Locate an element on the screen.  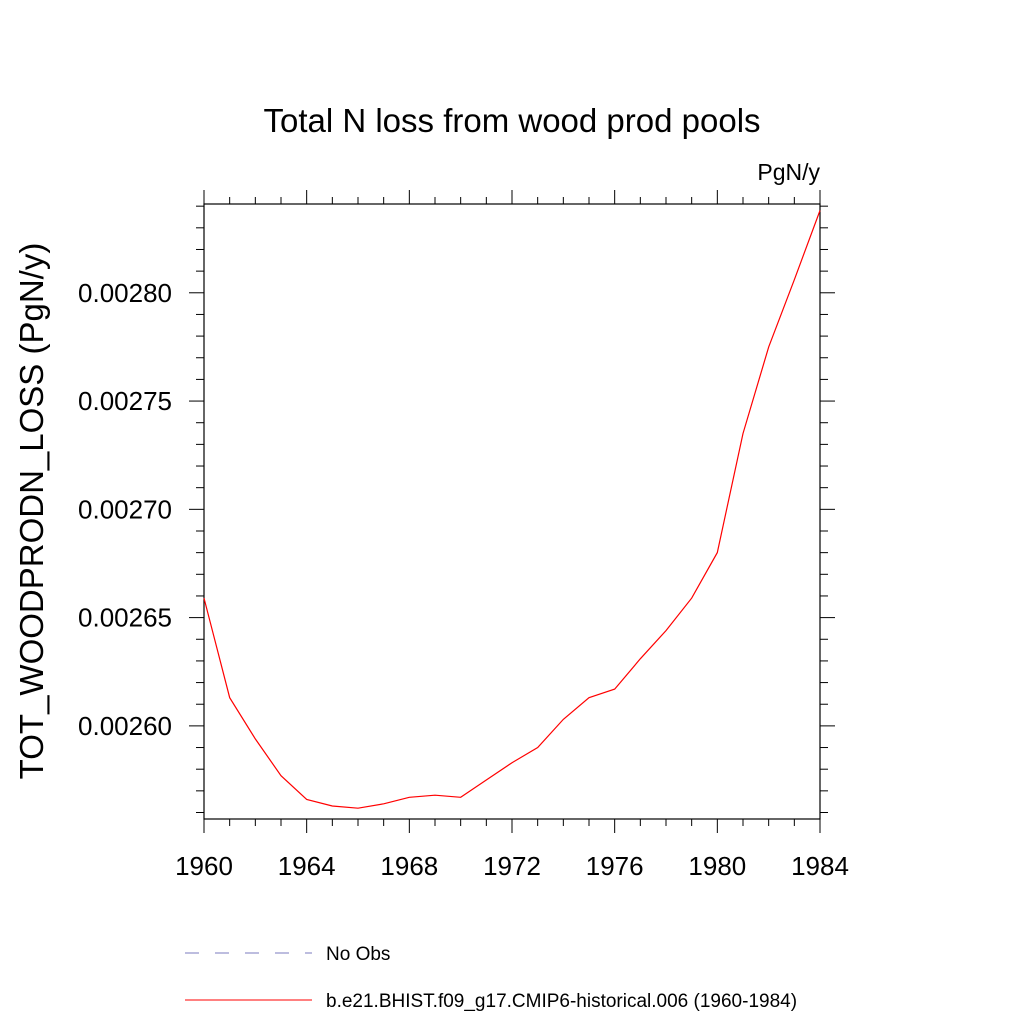
x-tick-label: 1968 is located at coordinates (409, 866).